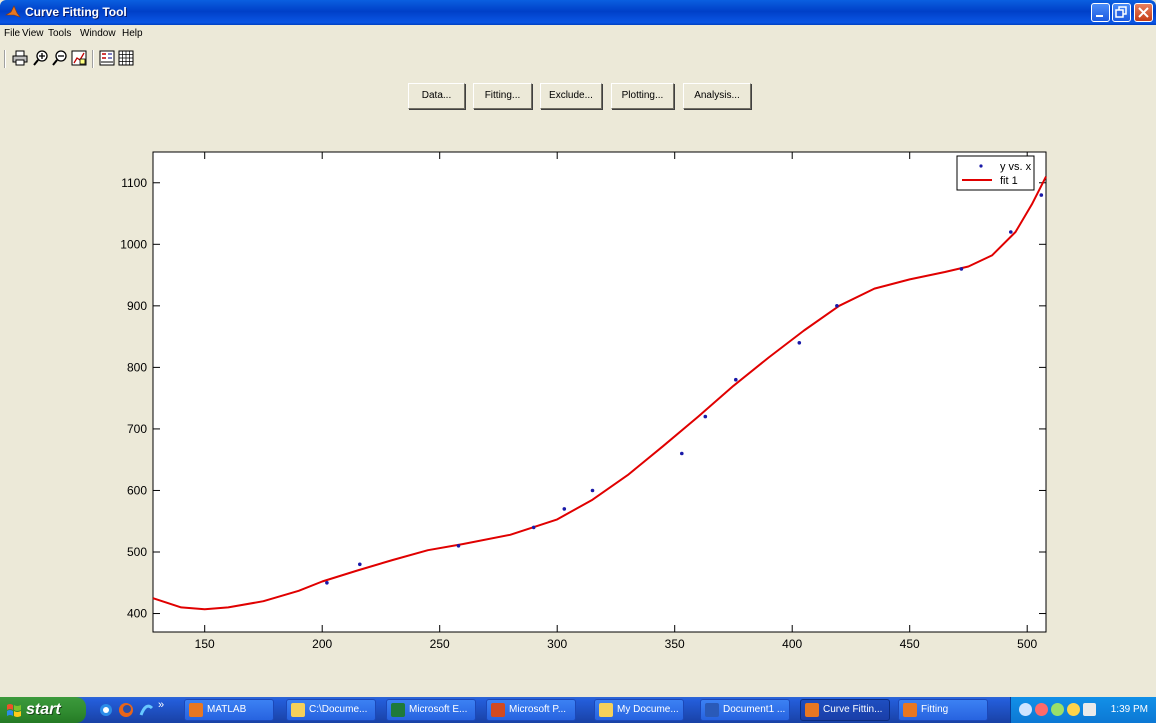 The height and width of the screenshot is (723, 1156). Describe the element at coordinates (557, 644) in the screenshot. I see `x-tick-label: 300` at that location.